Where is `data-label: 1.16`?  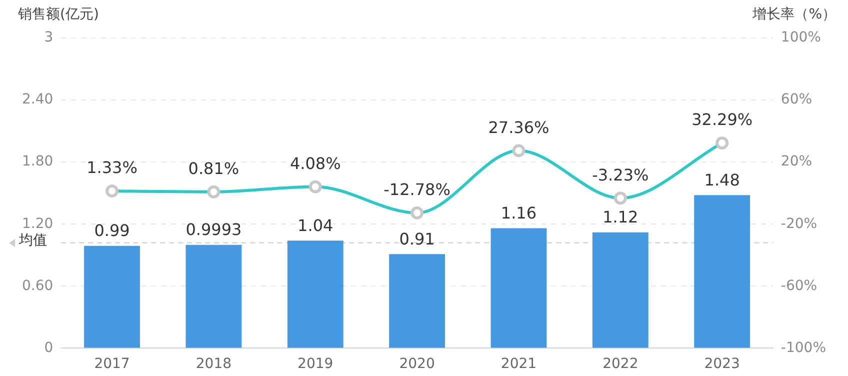 data-label: 1.16 is located at coordinates (518, 212).